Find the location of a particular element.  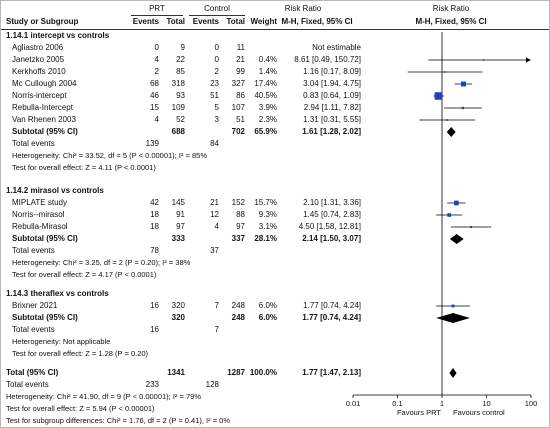

study-name: Mc Cullough 2004 is located at coordinates (44, 83).